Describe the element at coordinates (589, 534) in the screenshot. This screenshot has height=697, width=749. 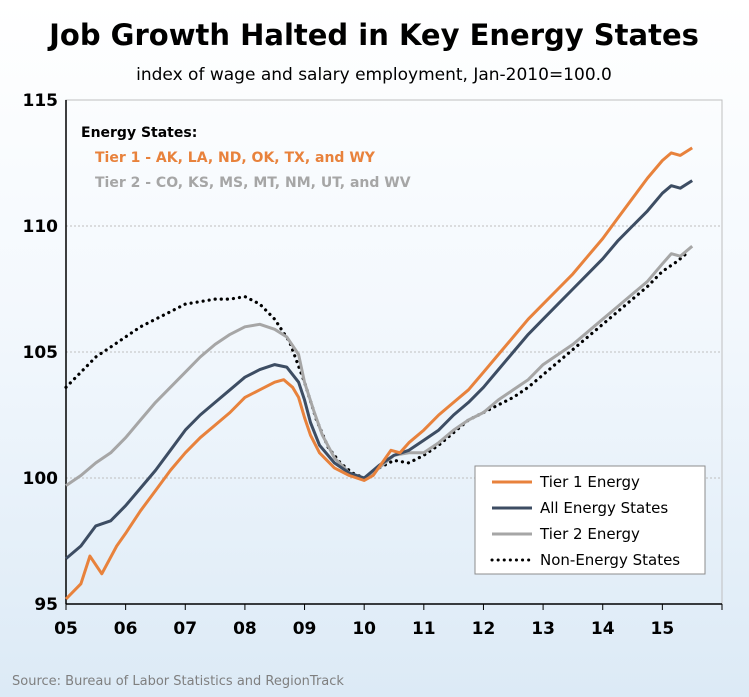
I see `legend-label-tier2: Tier 2 Energy` at that location.